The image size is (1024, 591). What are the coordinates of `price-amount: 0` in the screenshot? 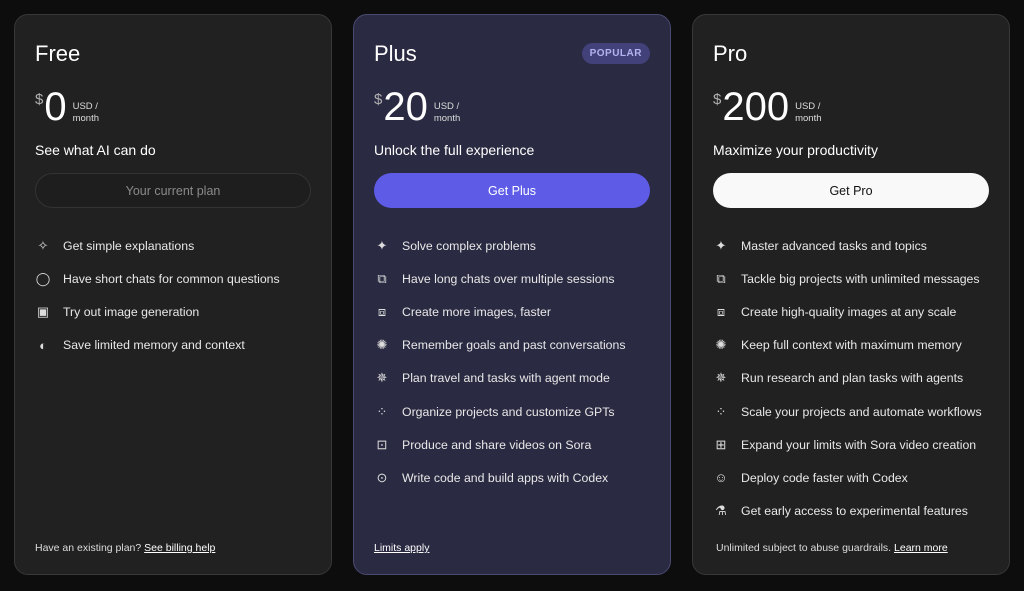 It's located at (55, 107).